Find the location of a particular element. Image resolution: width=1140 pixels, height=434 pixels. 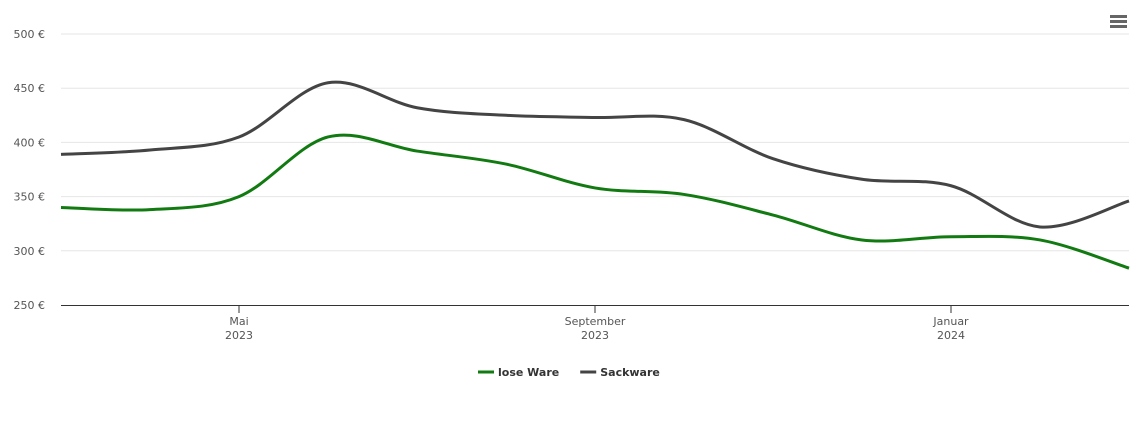

y-tick-label: 450 € is located at coordinates (30, 88).